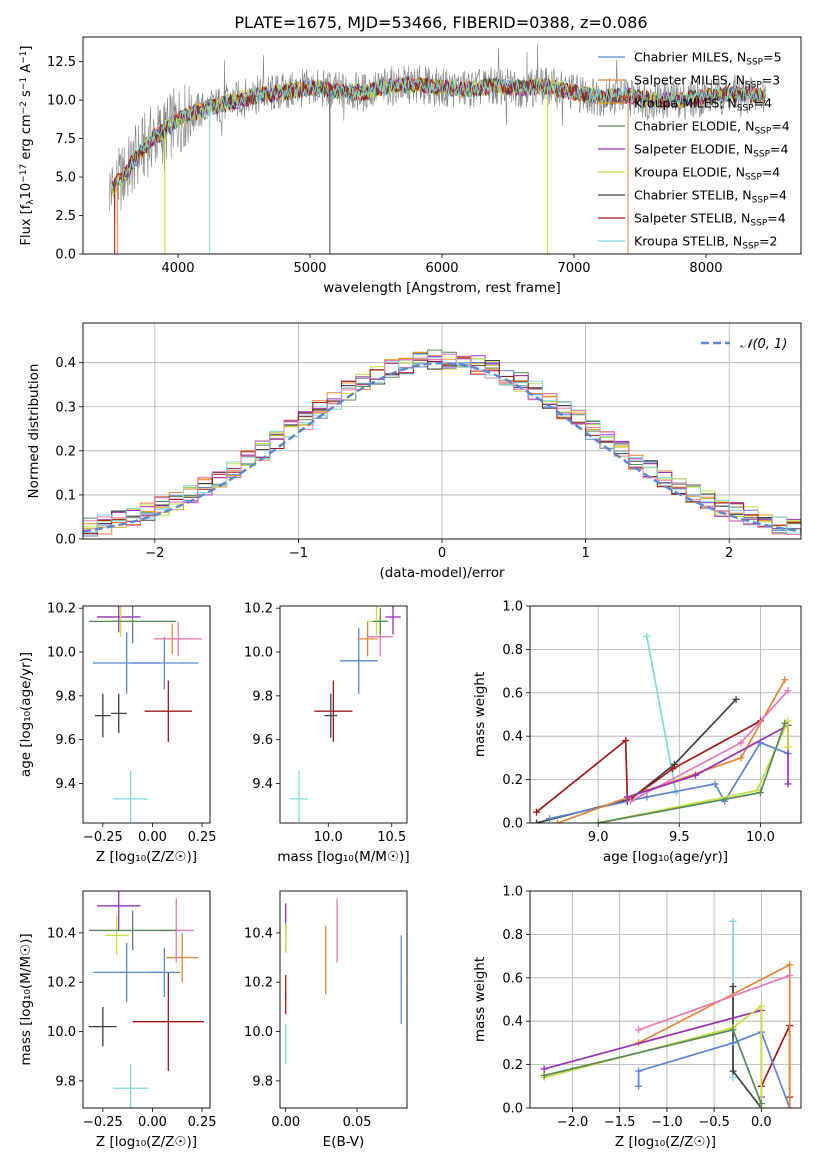 The image size is (819, 1170). Describe the element at coordinates (26, 999) in the screenshot. I see `y-axis-label: mass [log₁₀(M/M☉)]` at that location.